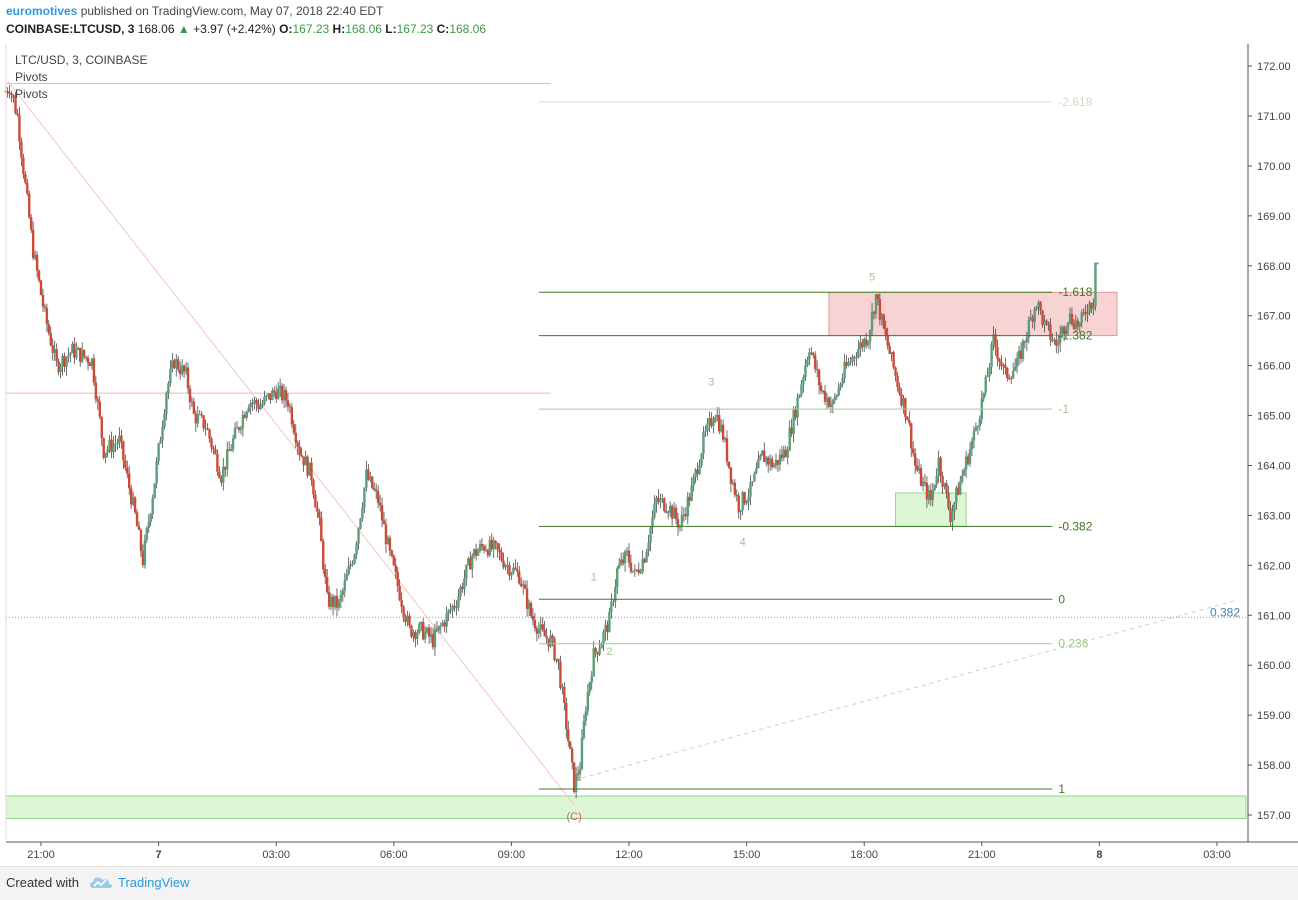 Image resolution: width=1298 pixels, height=900 pixels. Describe the element at coordinates (1061, 789) in the screenshot. I see `fib-level-label: 1` at that location.